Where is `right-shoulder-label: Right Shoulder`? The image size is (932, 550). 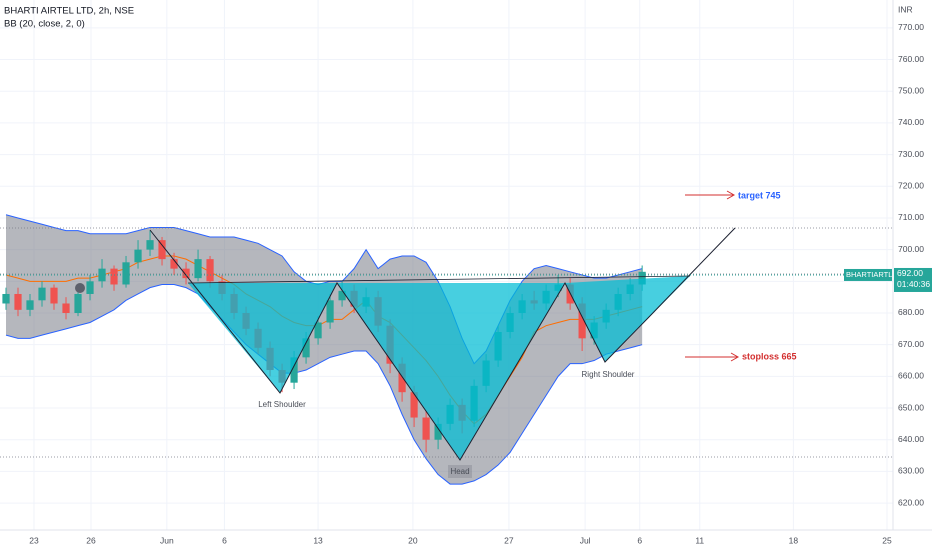
right-shoulder-label: Right Shoulder is located at coordinates (608, 374).